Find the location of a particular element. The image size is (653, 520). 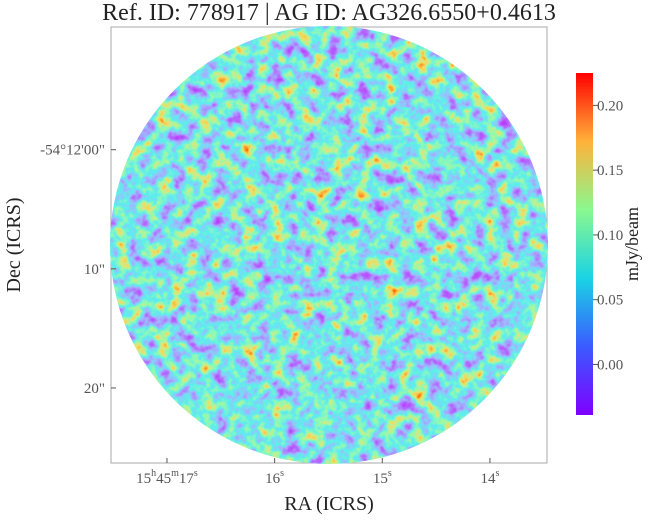

x-tick-label: 16s is located at coordinates (274, 477).